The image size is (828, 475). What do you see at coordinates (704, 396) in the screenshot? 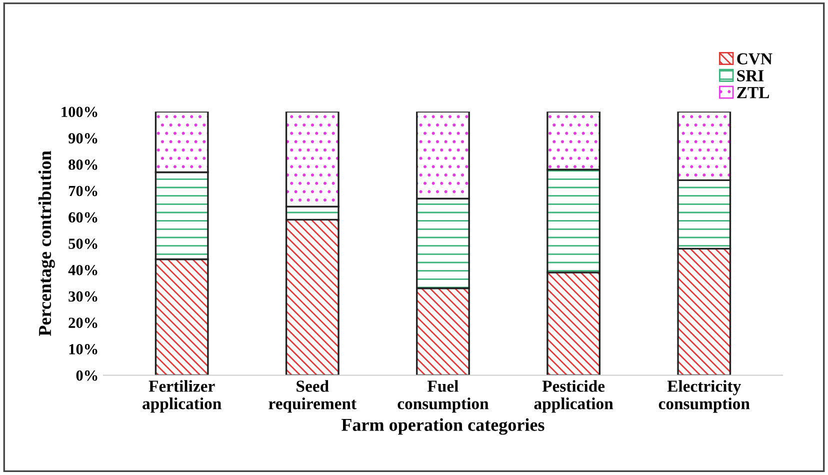
I see `x-tick-label: Electricity consumption` at bounding box center [704, 396].